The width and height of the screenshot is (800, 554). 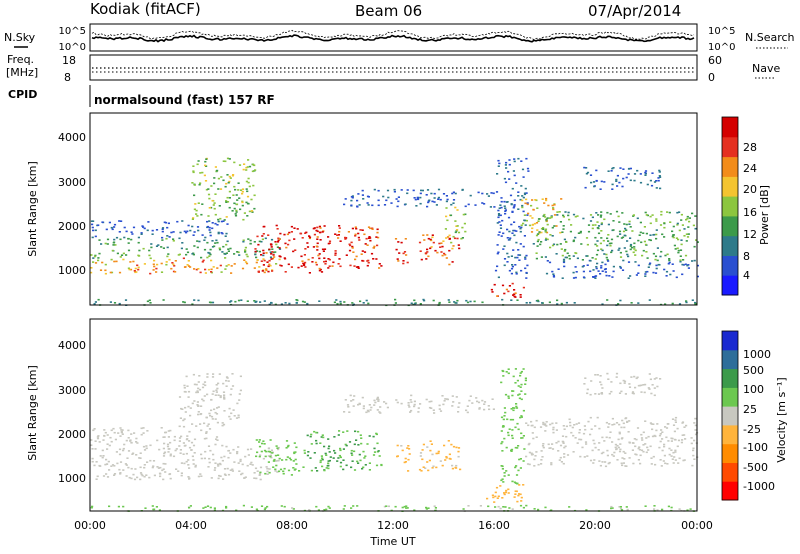 I want to click on power-colorbar-label: Power [dB], so click(x=764, y=215).